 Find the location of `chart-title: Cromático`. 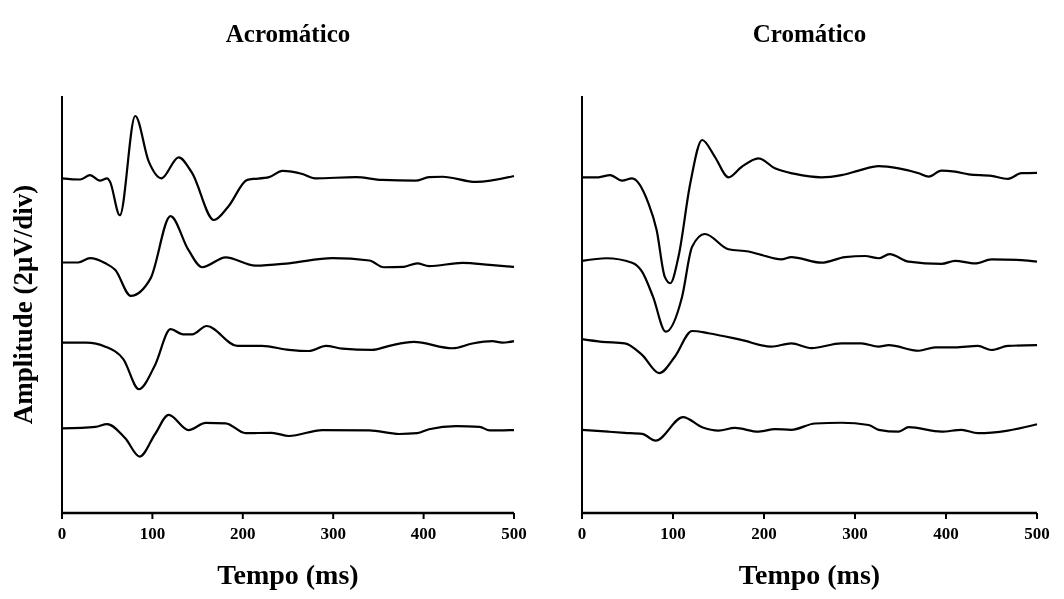

chart-title: Cromático is located at coordinates (809, 33).